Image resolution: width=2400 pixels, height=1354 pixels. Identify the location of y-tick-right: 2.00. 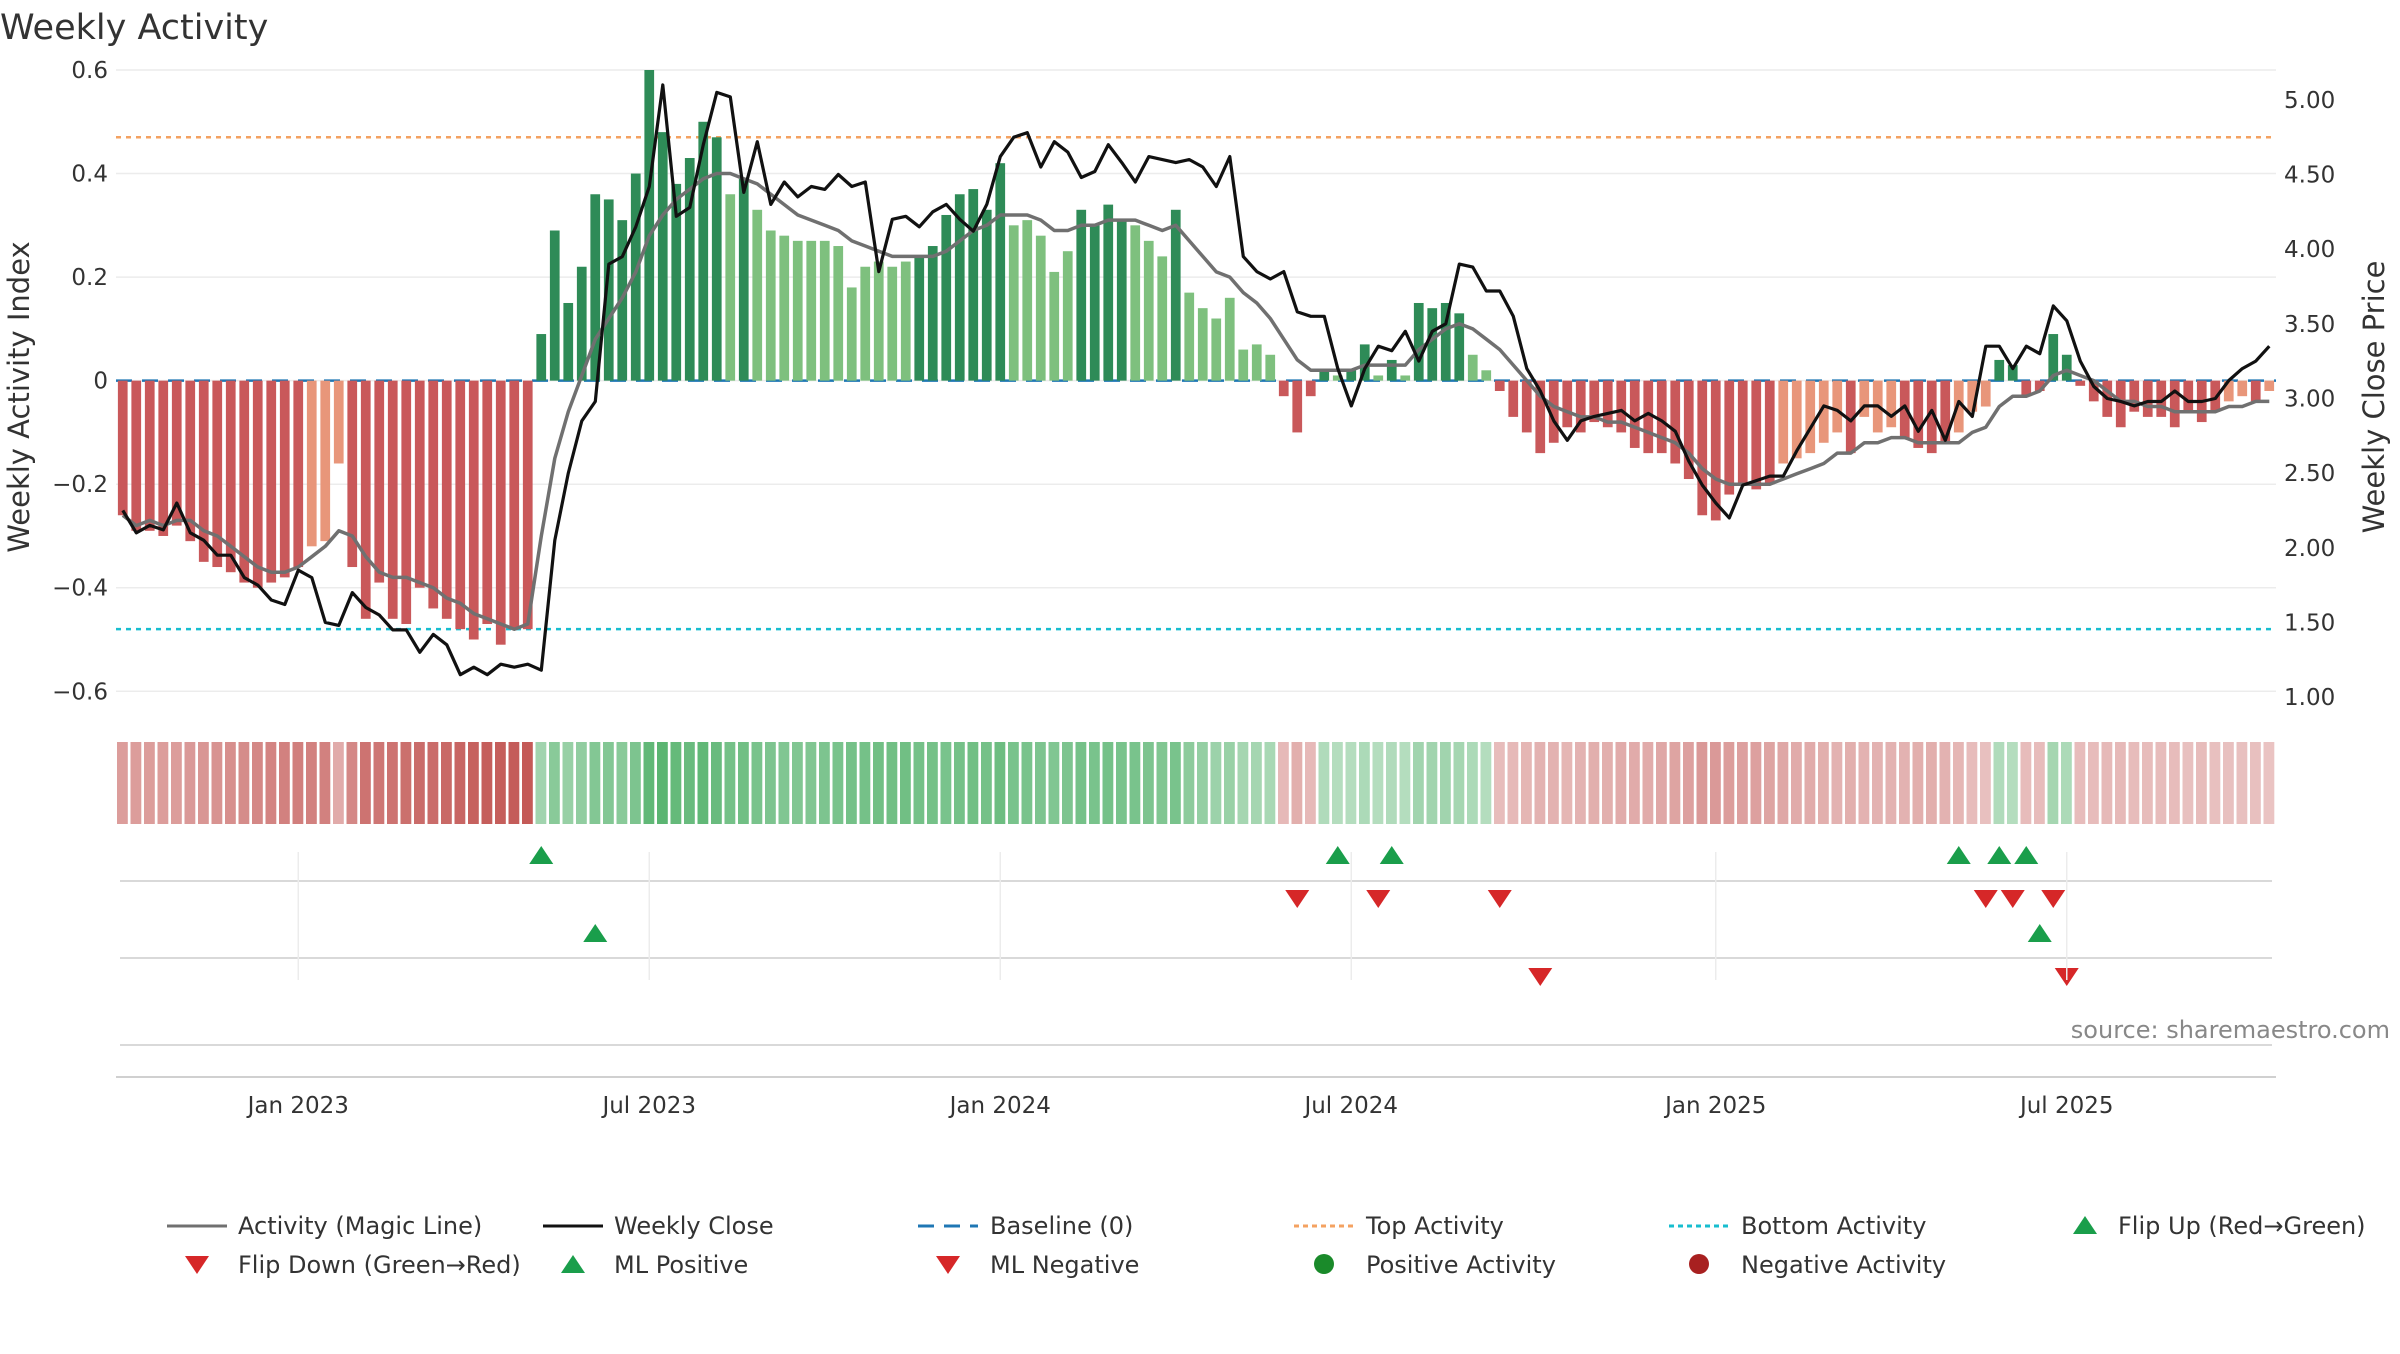
(2309, 549).